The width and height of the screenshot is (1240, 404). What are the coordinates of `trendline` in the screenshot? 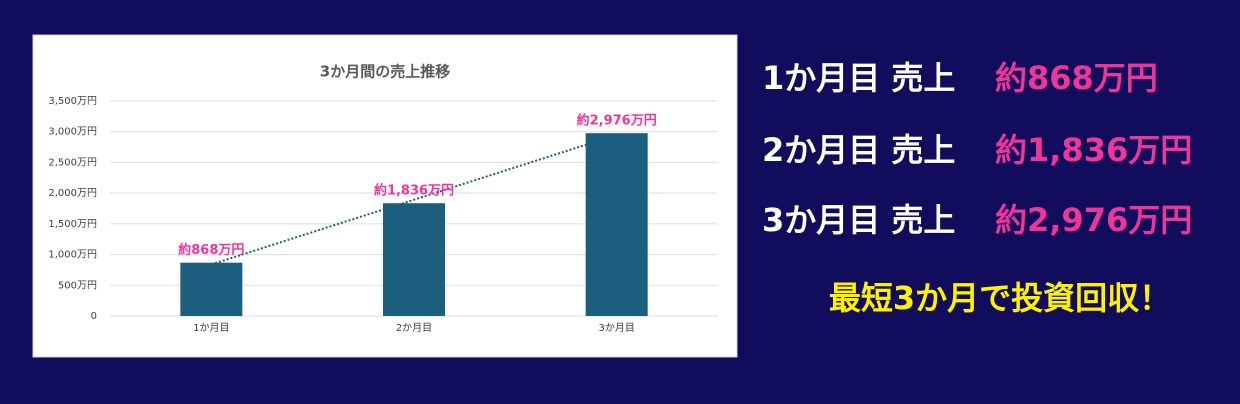 It's located at (414, 199).